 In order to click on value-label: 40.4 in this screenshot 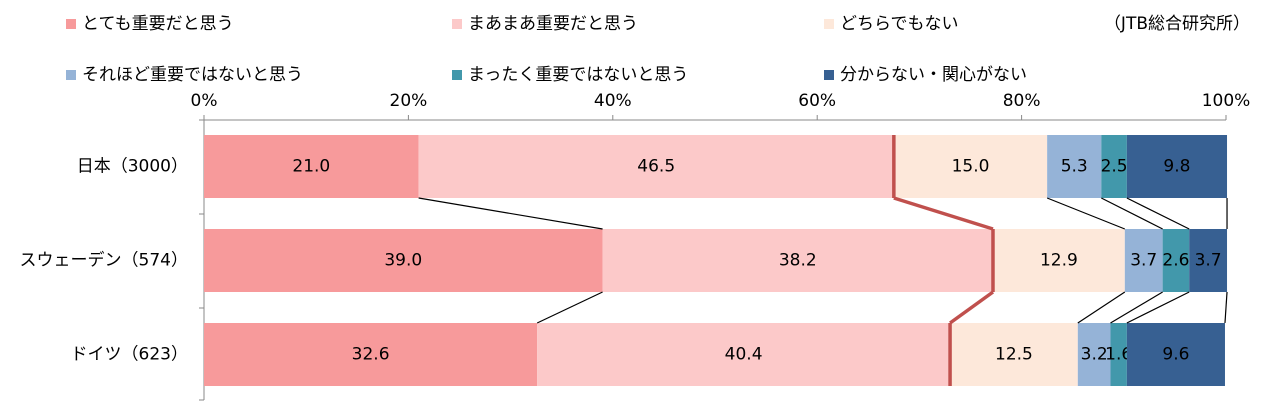, I will do `click(744, 355)`.